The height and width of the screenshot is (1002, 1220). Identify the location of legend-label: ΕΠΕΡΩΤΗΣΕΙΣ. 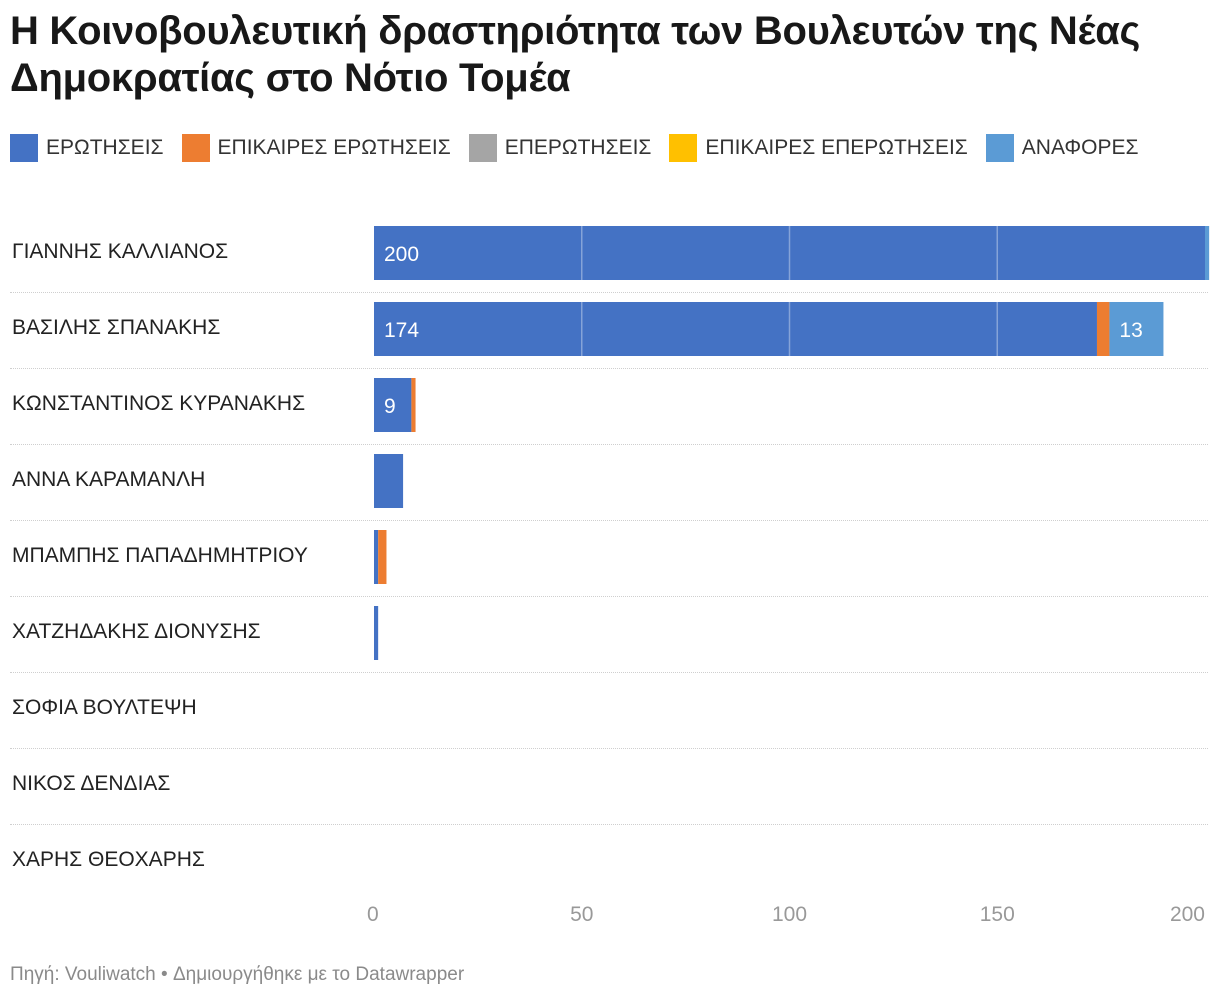
(578, 147).